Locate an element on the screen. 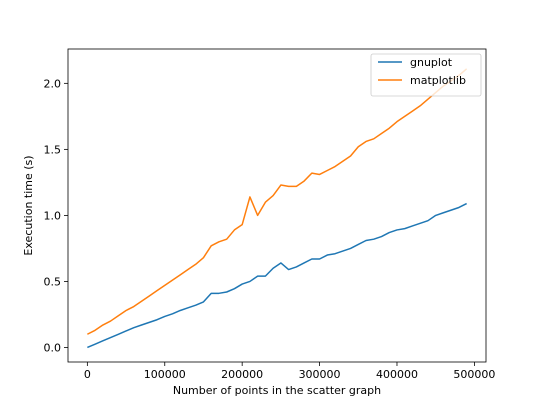 Image resolution: width=540 pixels, height=409 pixels. x-tick-label: 400000 is located at coordinates (397, 374).